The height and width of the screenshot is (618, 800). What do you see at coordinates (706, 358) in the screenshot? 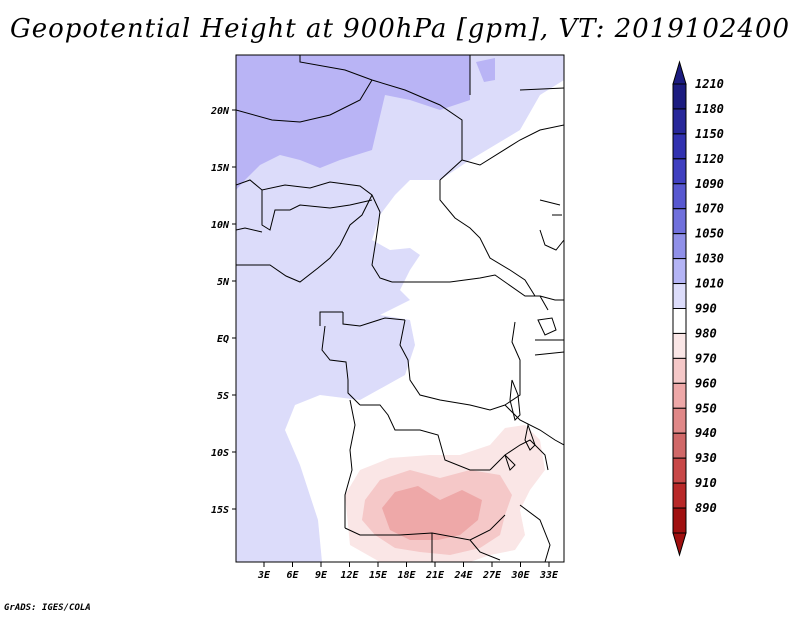
I see `colorbar-label: 970` at bounding box center [706, 358].